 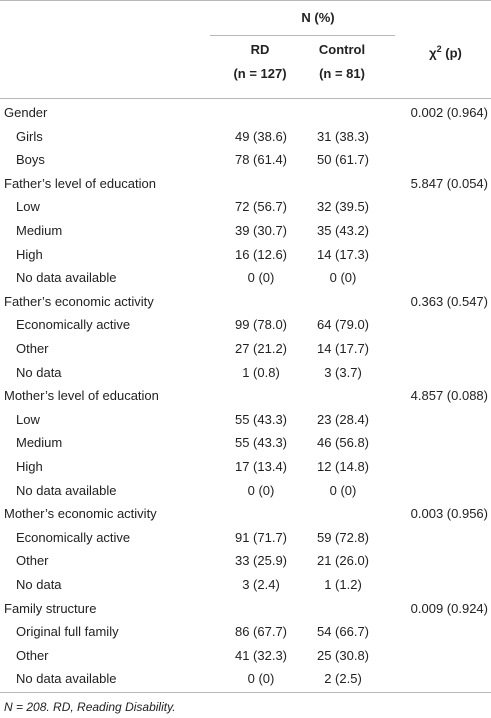 What do you see at coordinates (261, 325) in the screenshot?
I see `rd-cell: 99 (78.0)` at bounding box center [261, 325].